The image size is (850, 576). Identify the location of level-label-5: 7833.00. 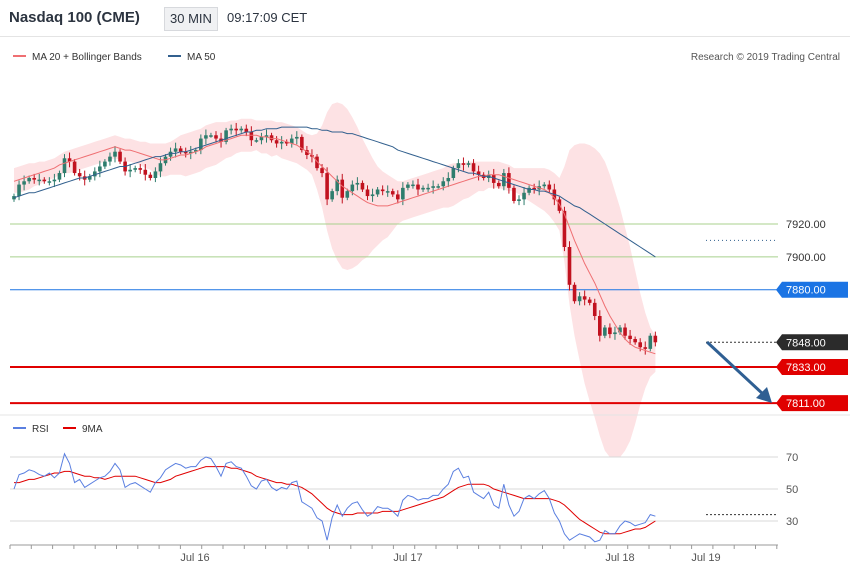
(806, 368).